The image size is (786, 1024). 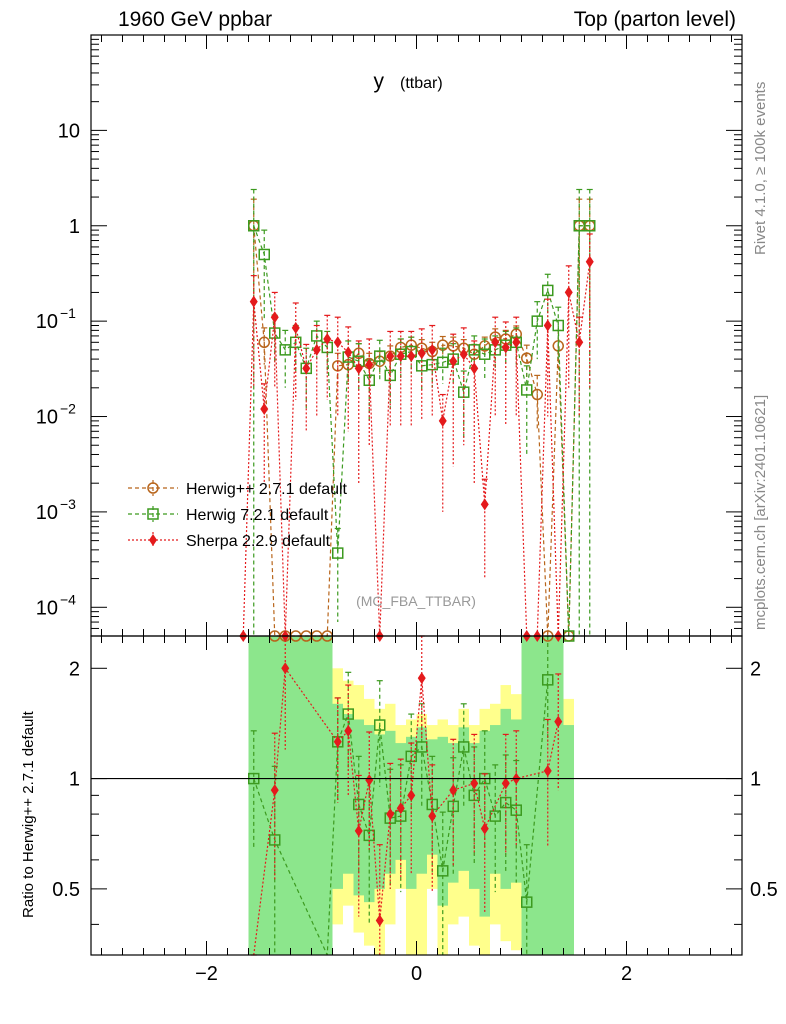 What do you see at coordinates (755, 780) in the screenshot?
I see `ratio-y-tick-label-right: 1` at bounding box center [755, 780].